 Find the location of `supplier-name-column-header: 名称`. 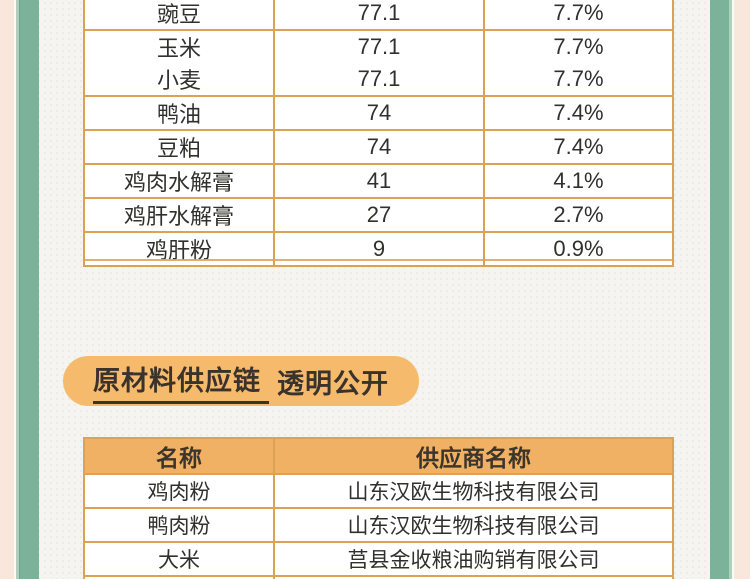

supplier-name-column-header: 名称 is located at coordinates (179, 456).